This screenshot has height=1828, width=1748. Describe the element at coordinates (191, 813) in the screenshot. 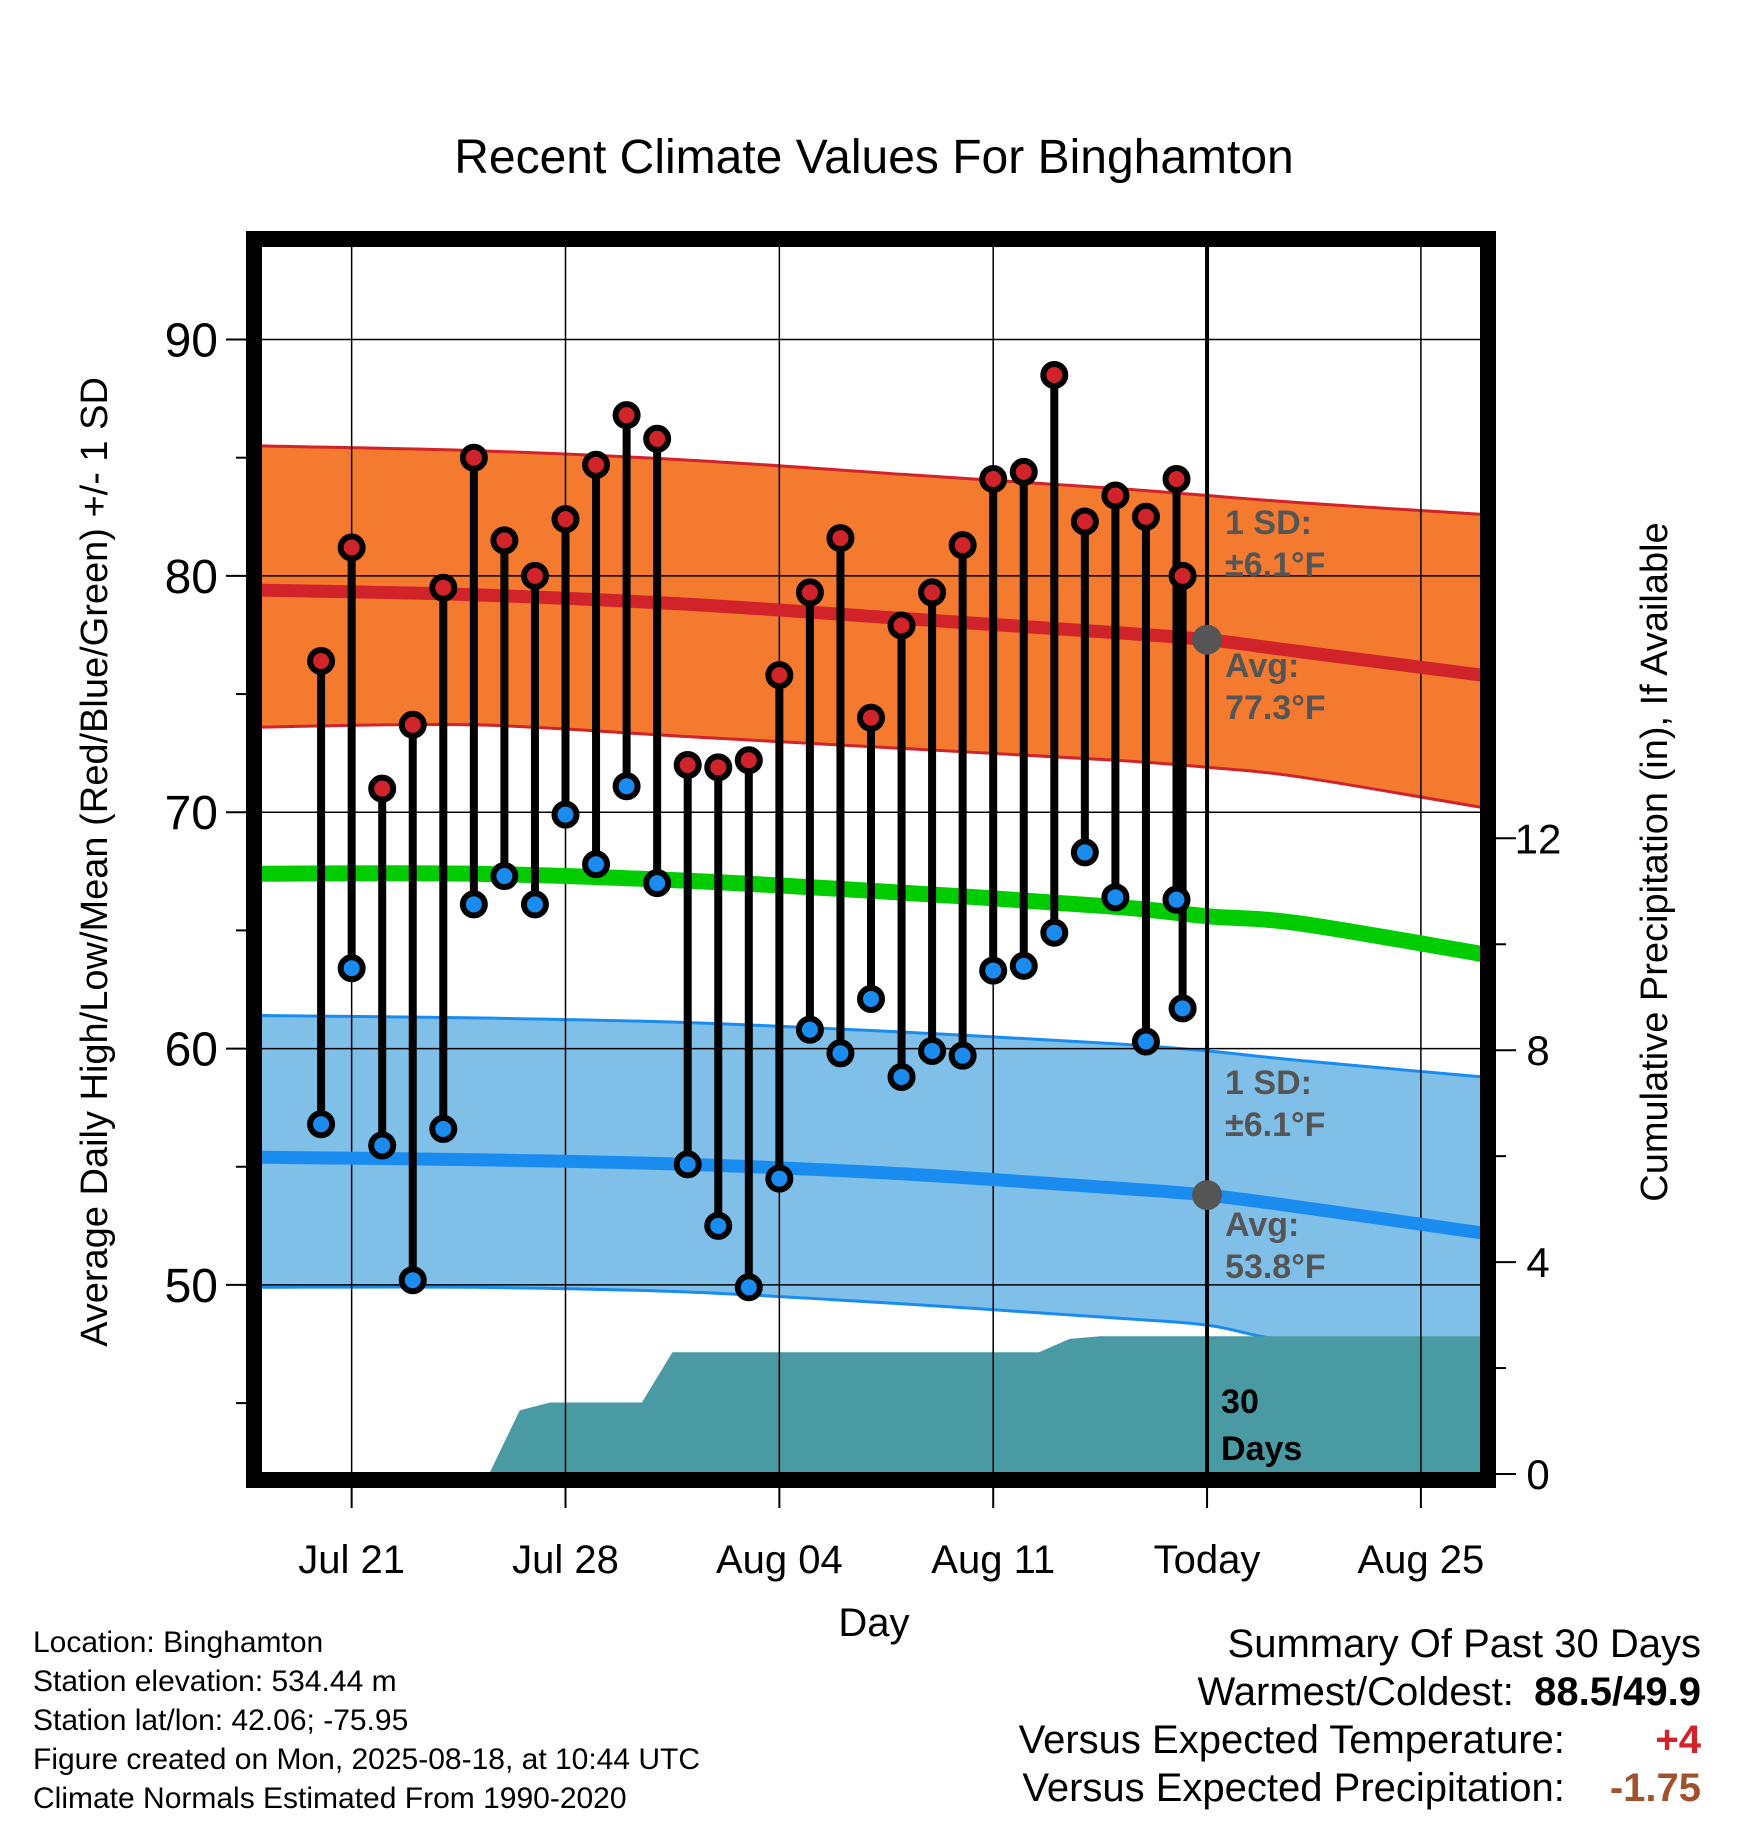

I see `y-tick-label: 70` at that location.